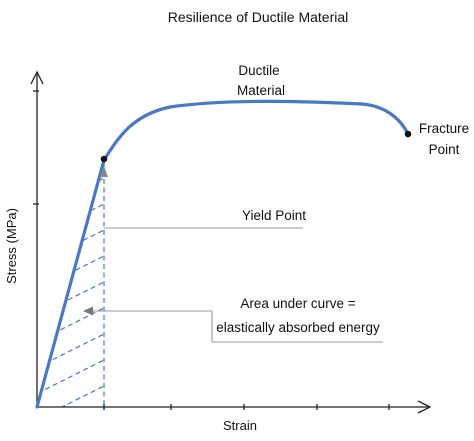 This screenshot has width=474, height=441. Describe the element at coordinates (258, 17) in the screenshot. I see `diagram-title: Resilience of Ductile Material` at that location.